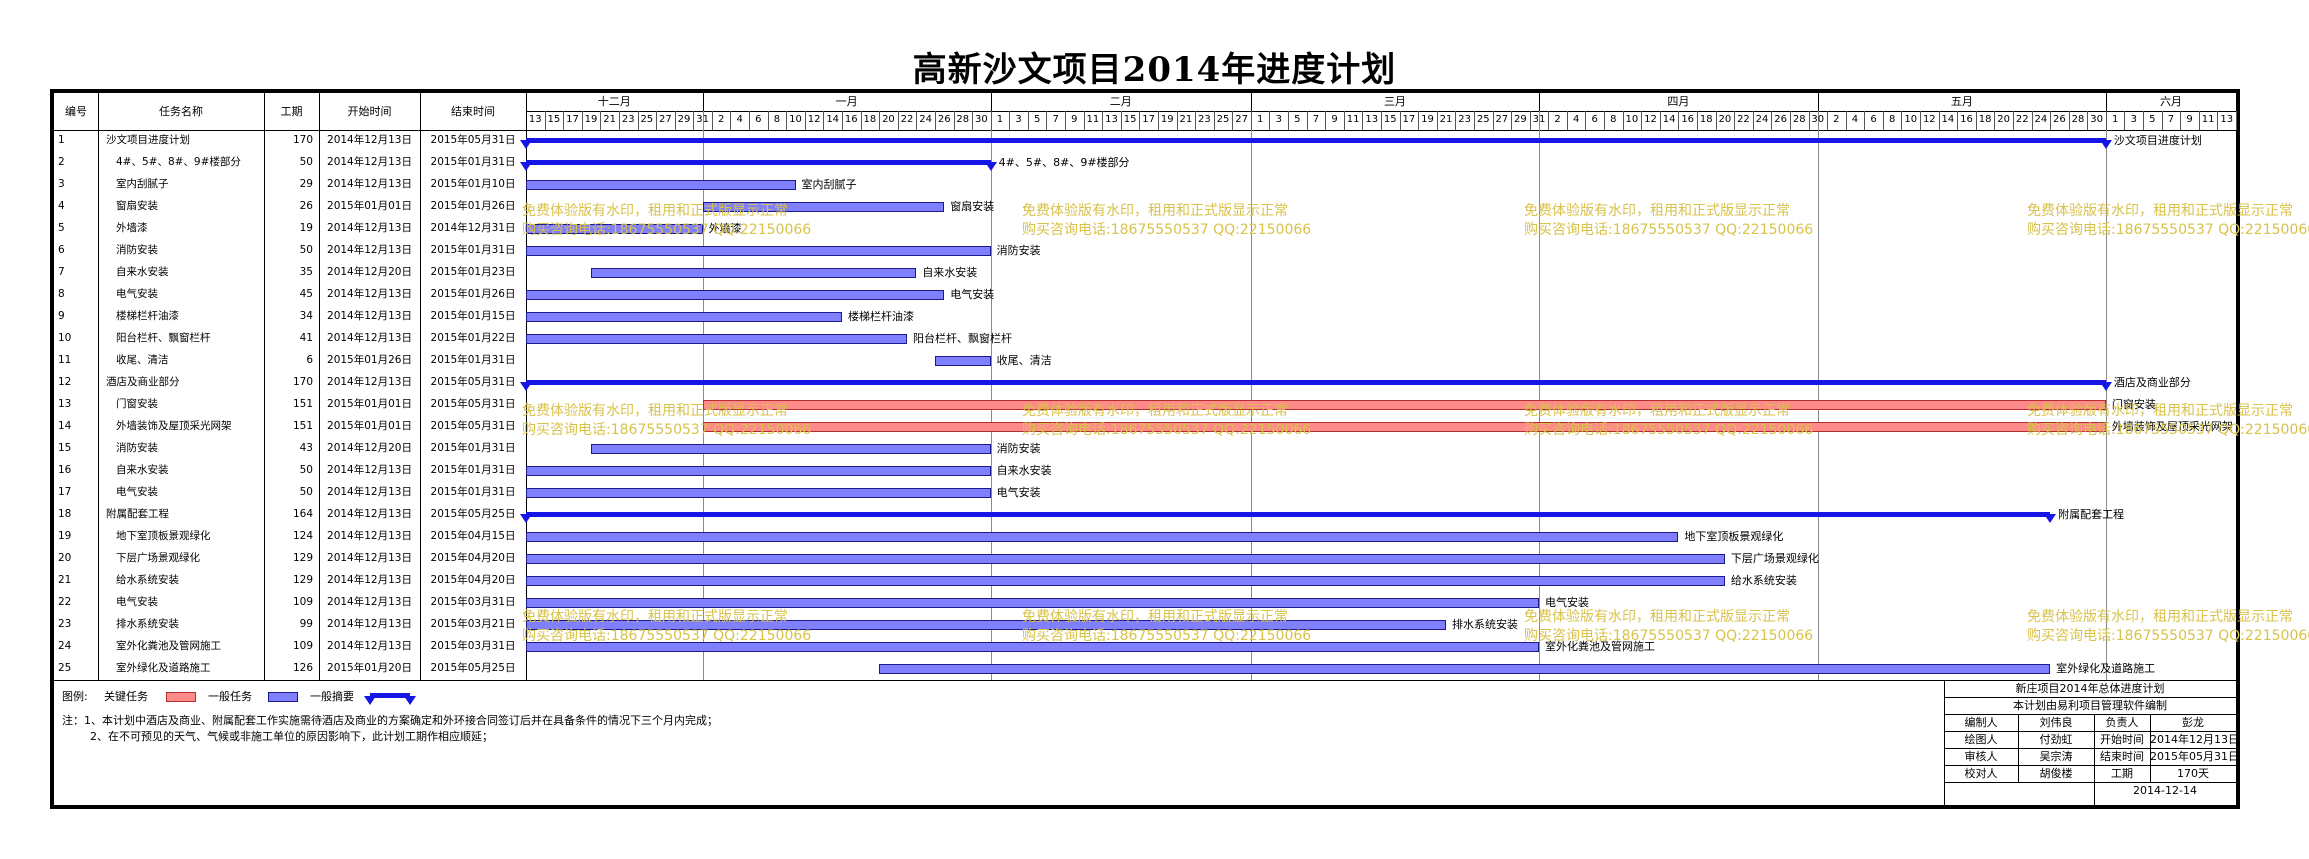 The height and width of the screenshot is (859, 2309). Describe the element at coordinates (65, 646) in the screenshot. I see `task-no-cell: 24` at that location.